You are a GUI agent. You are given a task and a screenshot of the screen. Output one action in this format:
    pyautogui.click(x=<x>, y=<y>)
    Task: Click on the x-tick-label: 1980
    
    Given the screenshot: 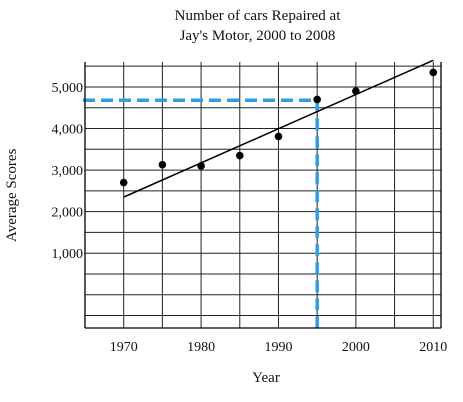 What is the action you would take?
    pyautogui.click(x=201, y=347)
    